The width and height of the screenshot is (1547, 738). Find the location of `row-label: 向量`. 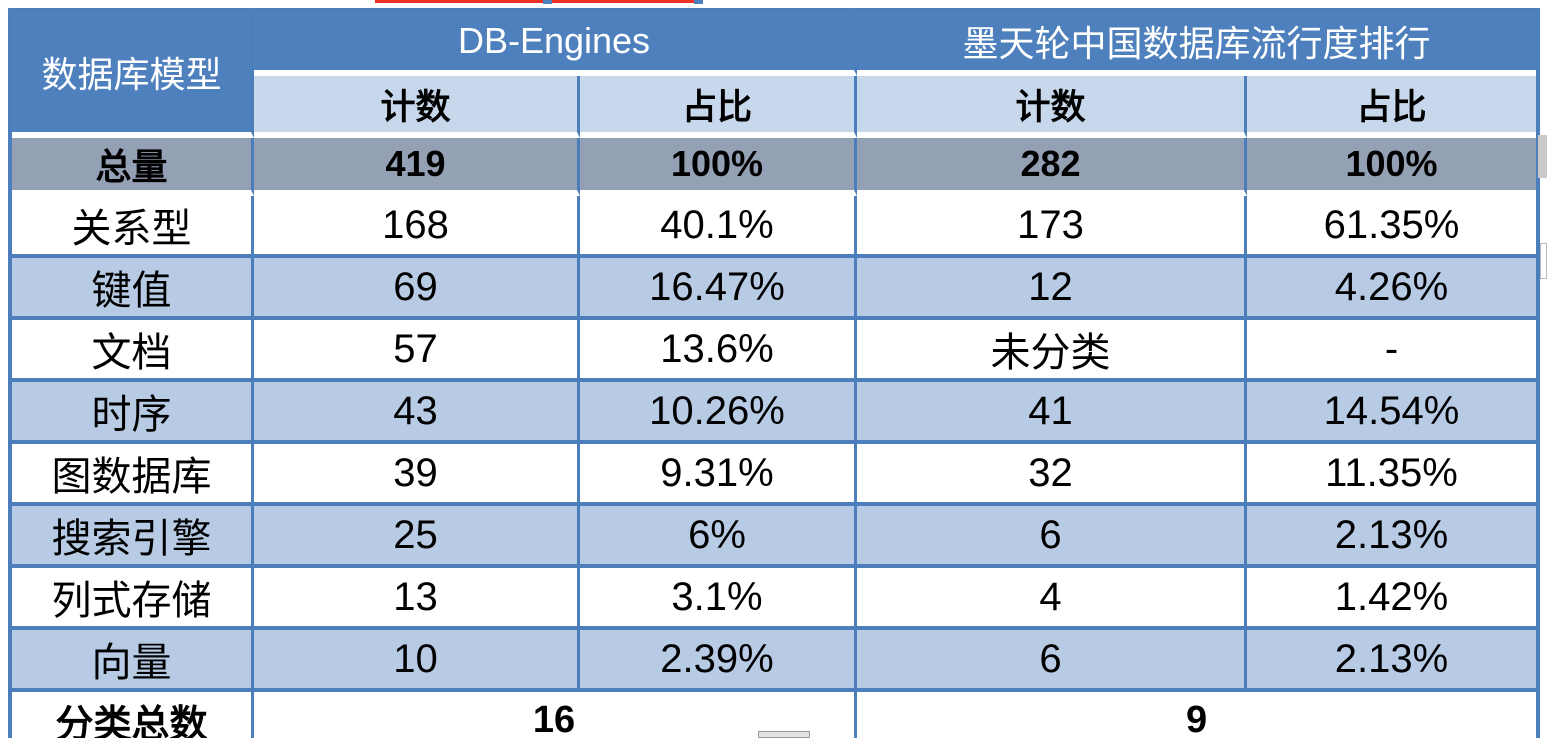

row-label: 向量 is located at coordinates (133, 661).